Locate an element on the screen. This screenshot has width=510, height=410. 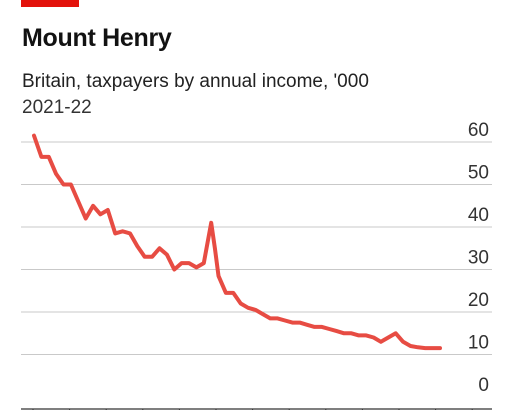
y-tick-label-20: 20 is located at coordinates (478, 300).